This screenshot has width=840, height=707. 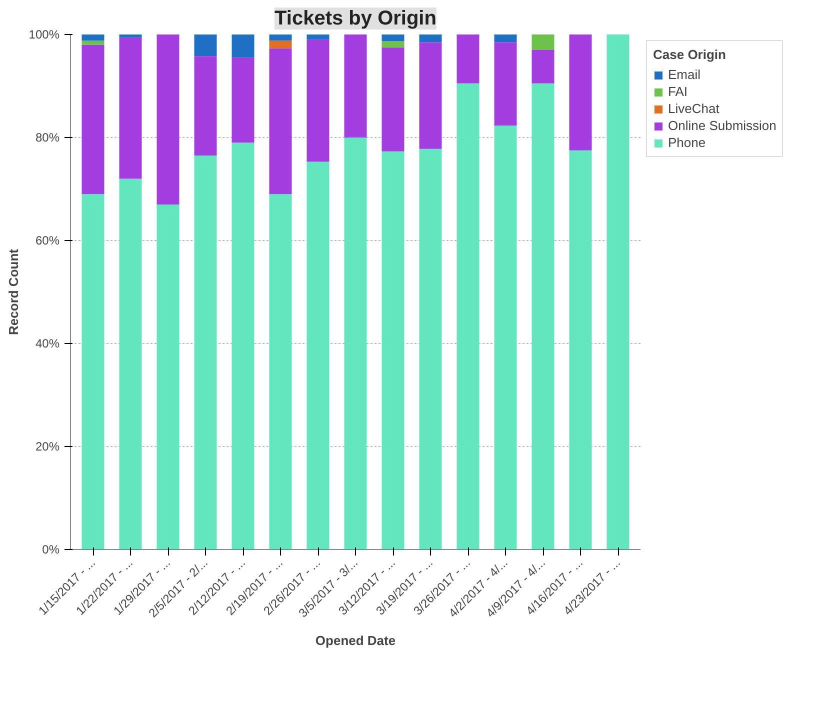 What do you see at coordinates (47, 447) in the screenshot?
I see `y-tick-label: 20%` at bounding box center [47, 447].